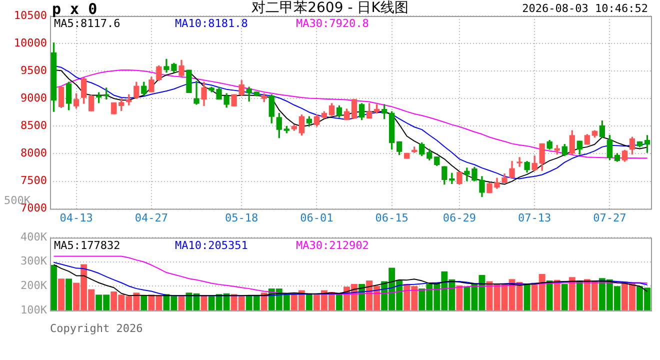 Image resolution: width=660 pixels, height=360 pixels. What do you see at coordinates (88, 23) in the screenshot?
I see `text: MA5:8117.6` at bounding box center [88, 23].